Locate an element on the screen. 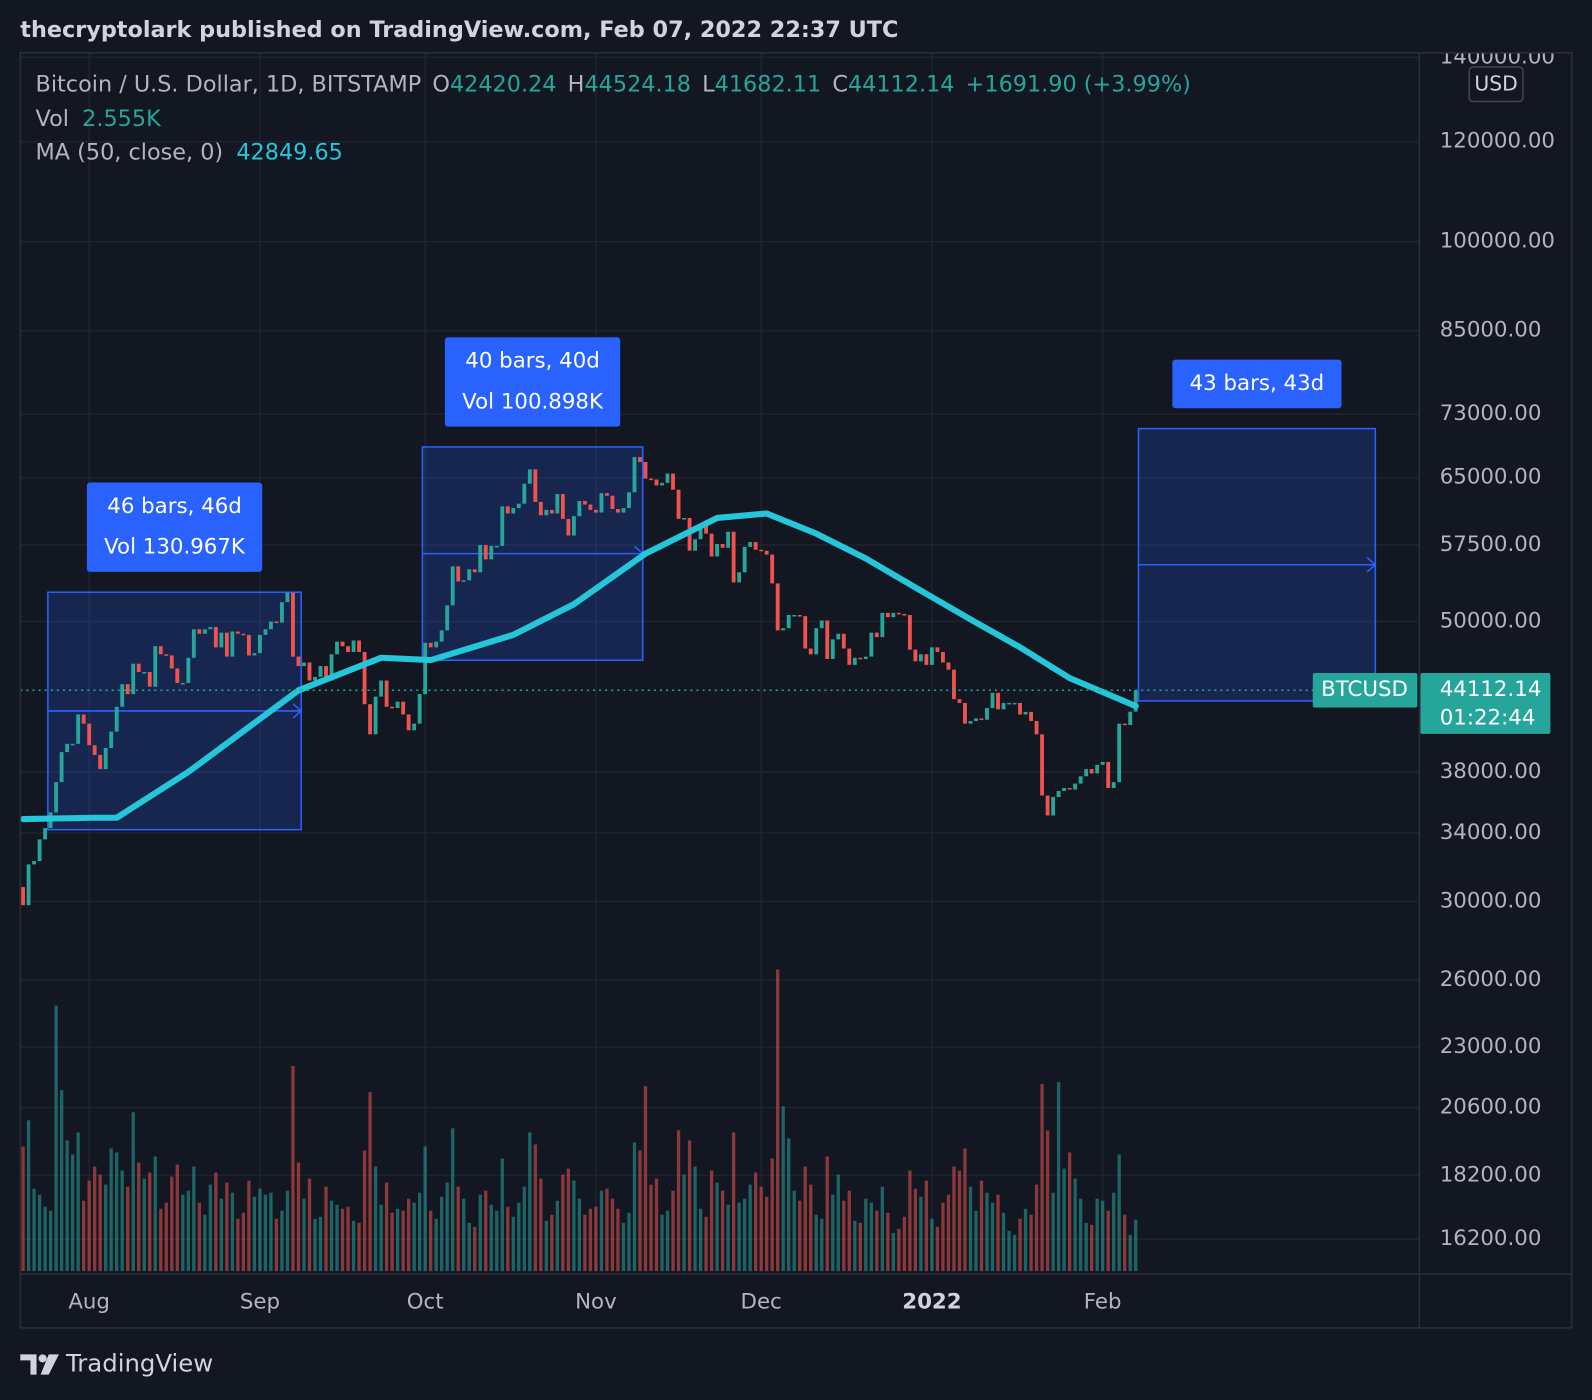  currency-badge is located at coordinates (1496, 84).